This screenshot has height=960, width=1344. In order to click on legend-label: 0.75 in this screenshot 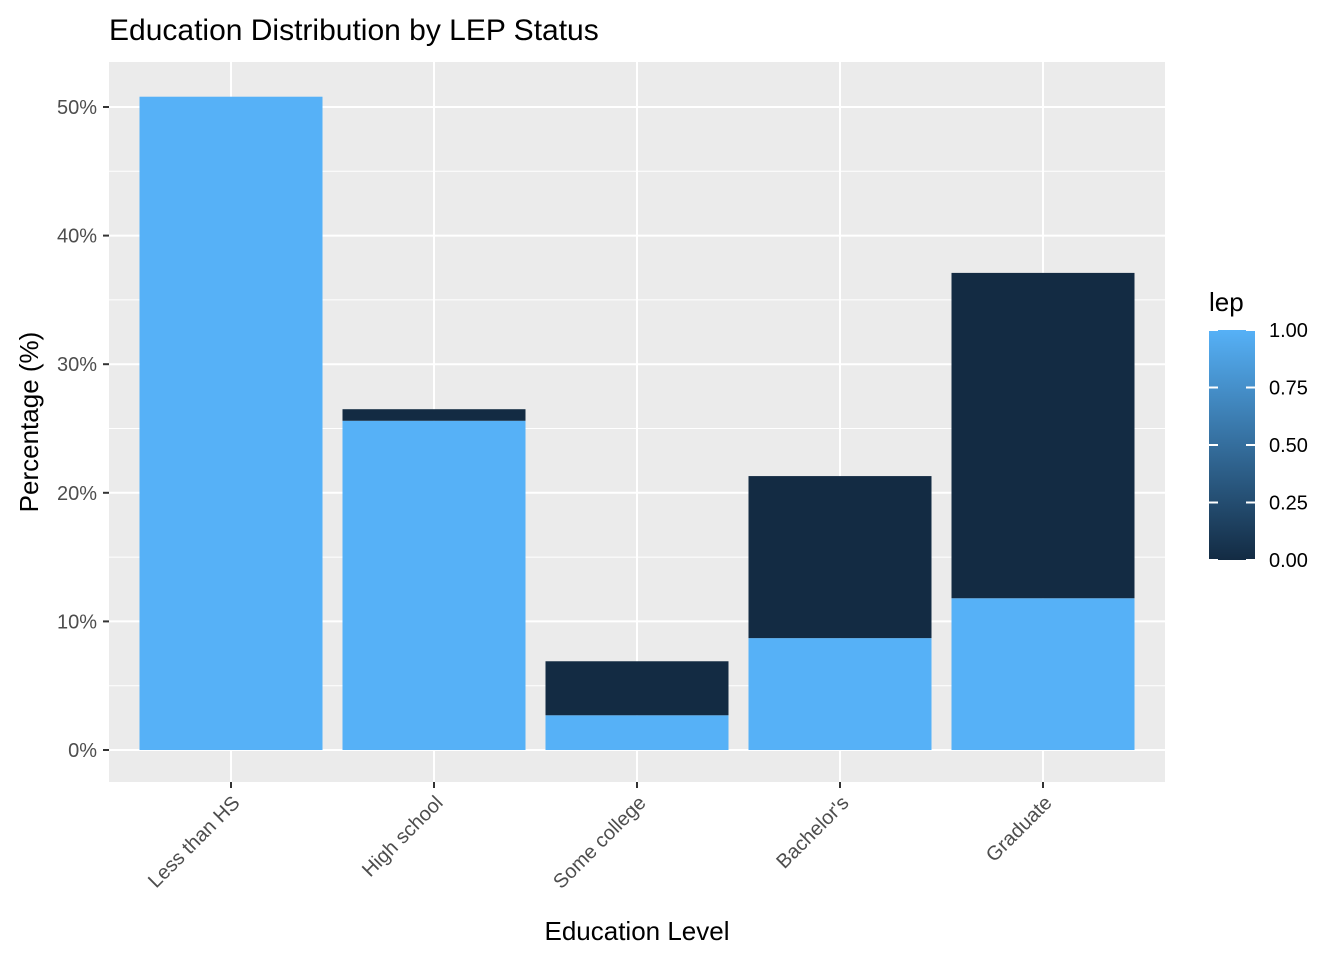, I will do `click(1288, 389)`.